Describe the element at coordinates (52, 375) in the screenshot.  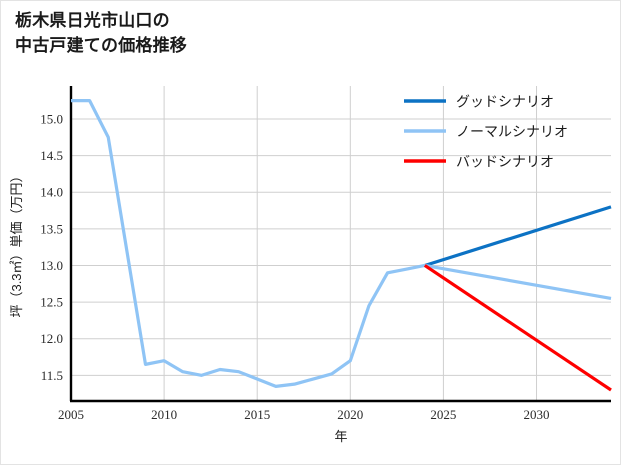
I see `y-axis-tick-label: 11.5` at that location.